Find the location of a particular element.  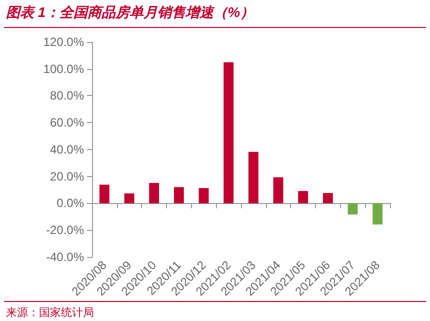

source-note: 来源：国家统计局 is located at coordinates (50, 313).